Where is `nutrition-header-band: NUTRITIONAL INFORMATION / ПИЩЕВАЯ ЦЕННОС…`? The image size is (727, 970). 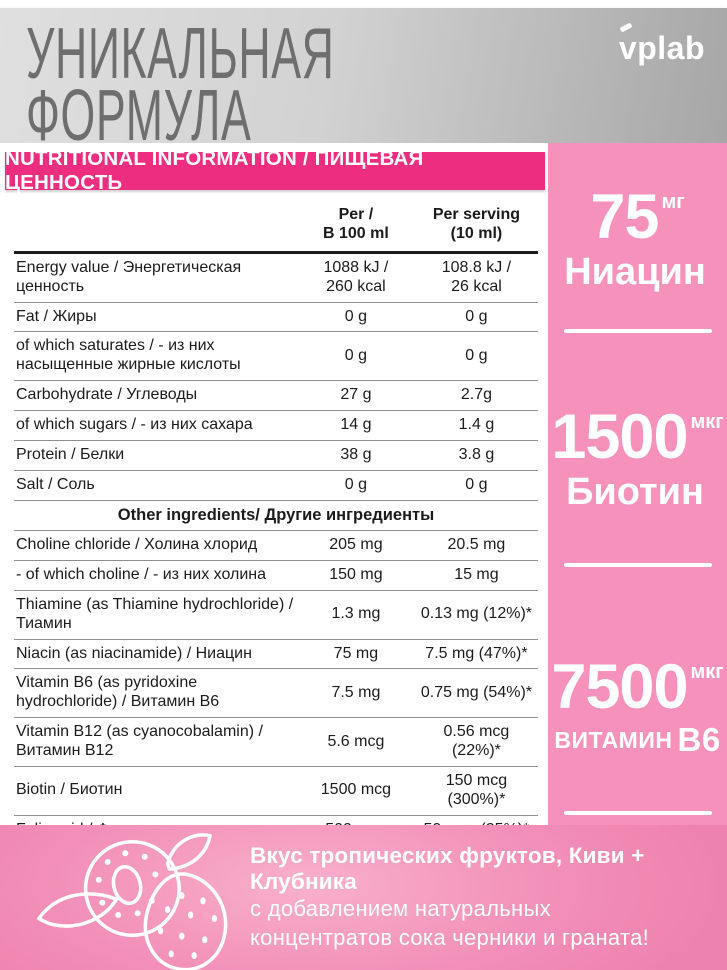
nutrition-header-band: NUTRITIONAL INFORMATION / ПИЩЕВАЯ ЦЕННОС… is located at coordinates (275, 170).